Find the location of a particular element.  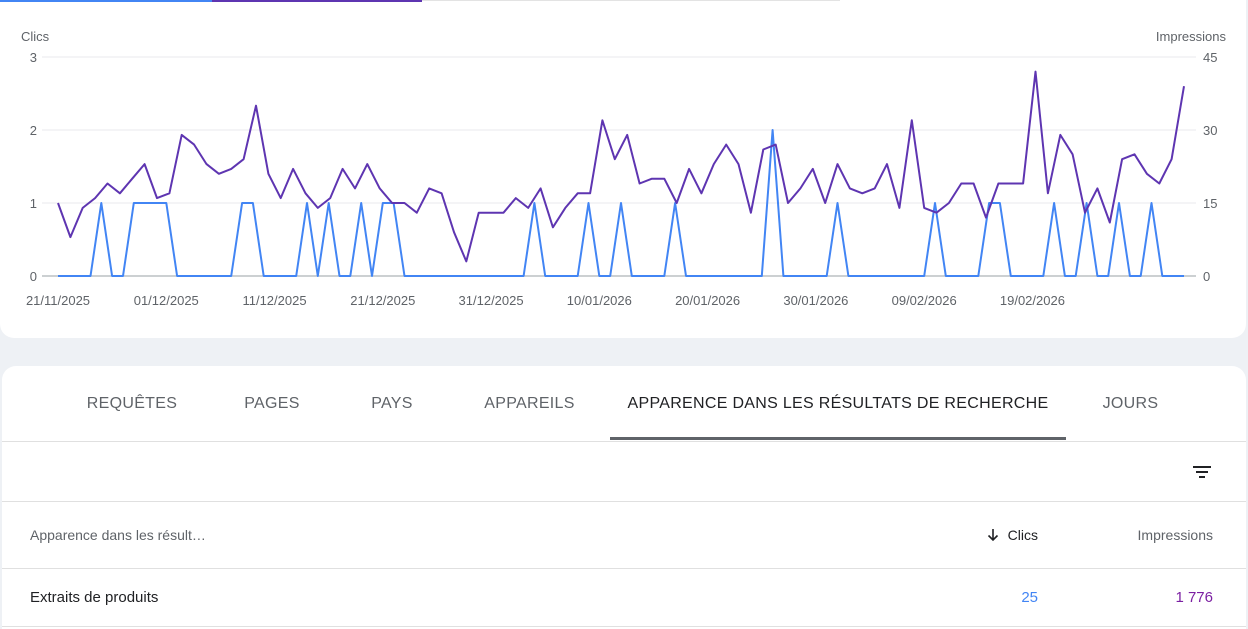

impressions-metric-indicator is located at coordinates (317, 1).